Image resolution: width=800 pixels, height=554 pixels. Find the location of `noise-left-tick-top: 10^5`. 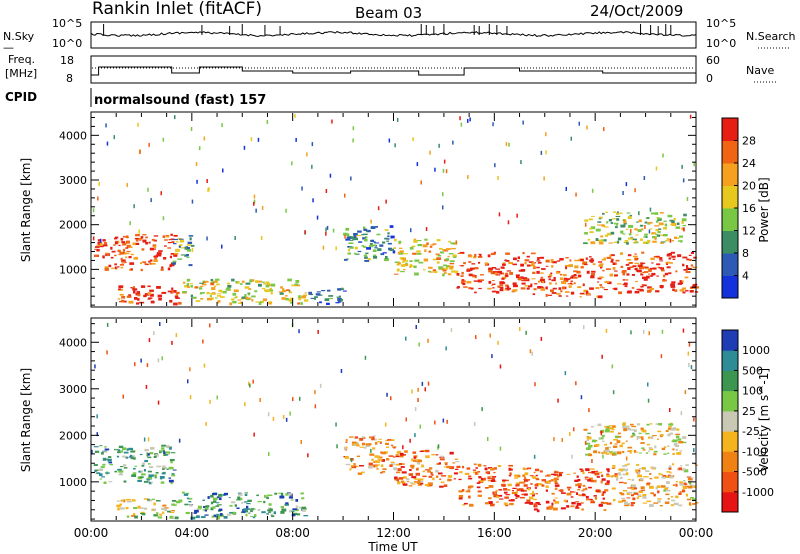

noise-left-tick-top: 10^5 is located at coordinates (67, 23).